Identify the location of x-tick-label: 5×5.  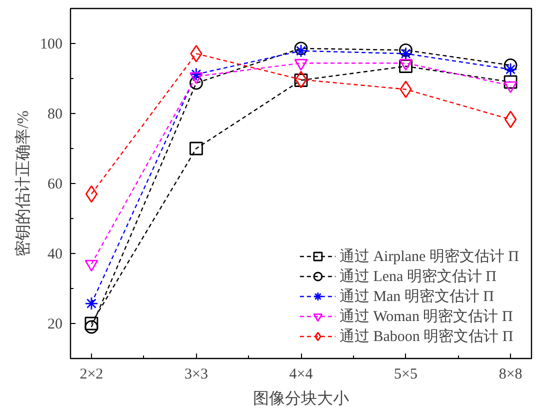
(406, 374).